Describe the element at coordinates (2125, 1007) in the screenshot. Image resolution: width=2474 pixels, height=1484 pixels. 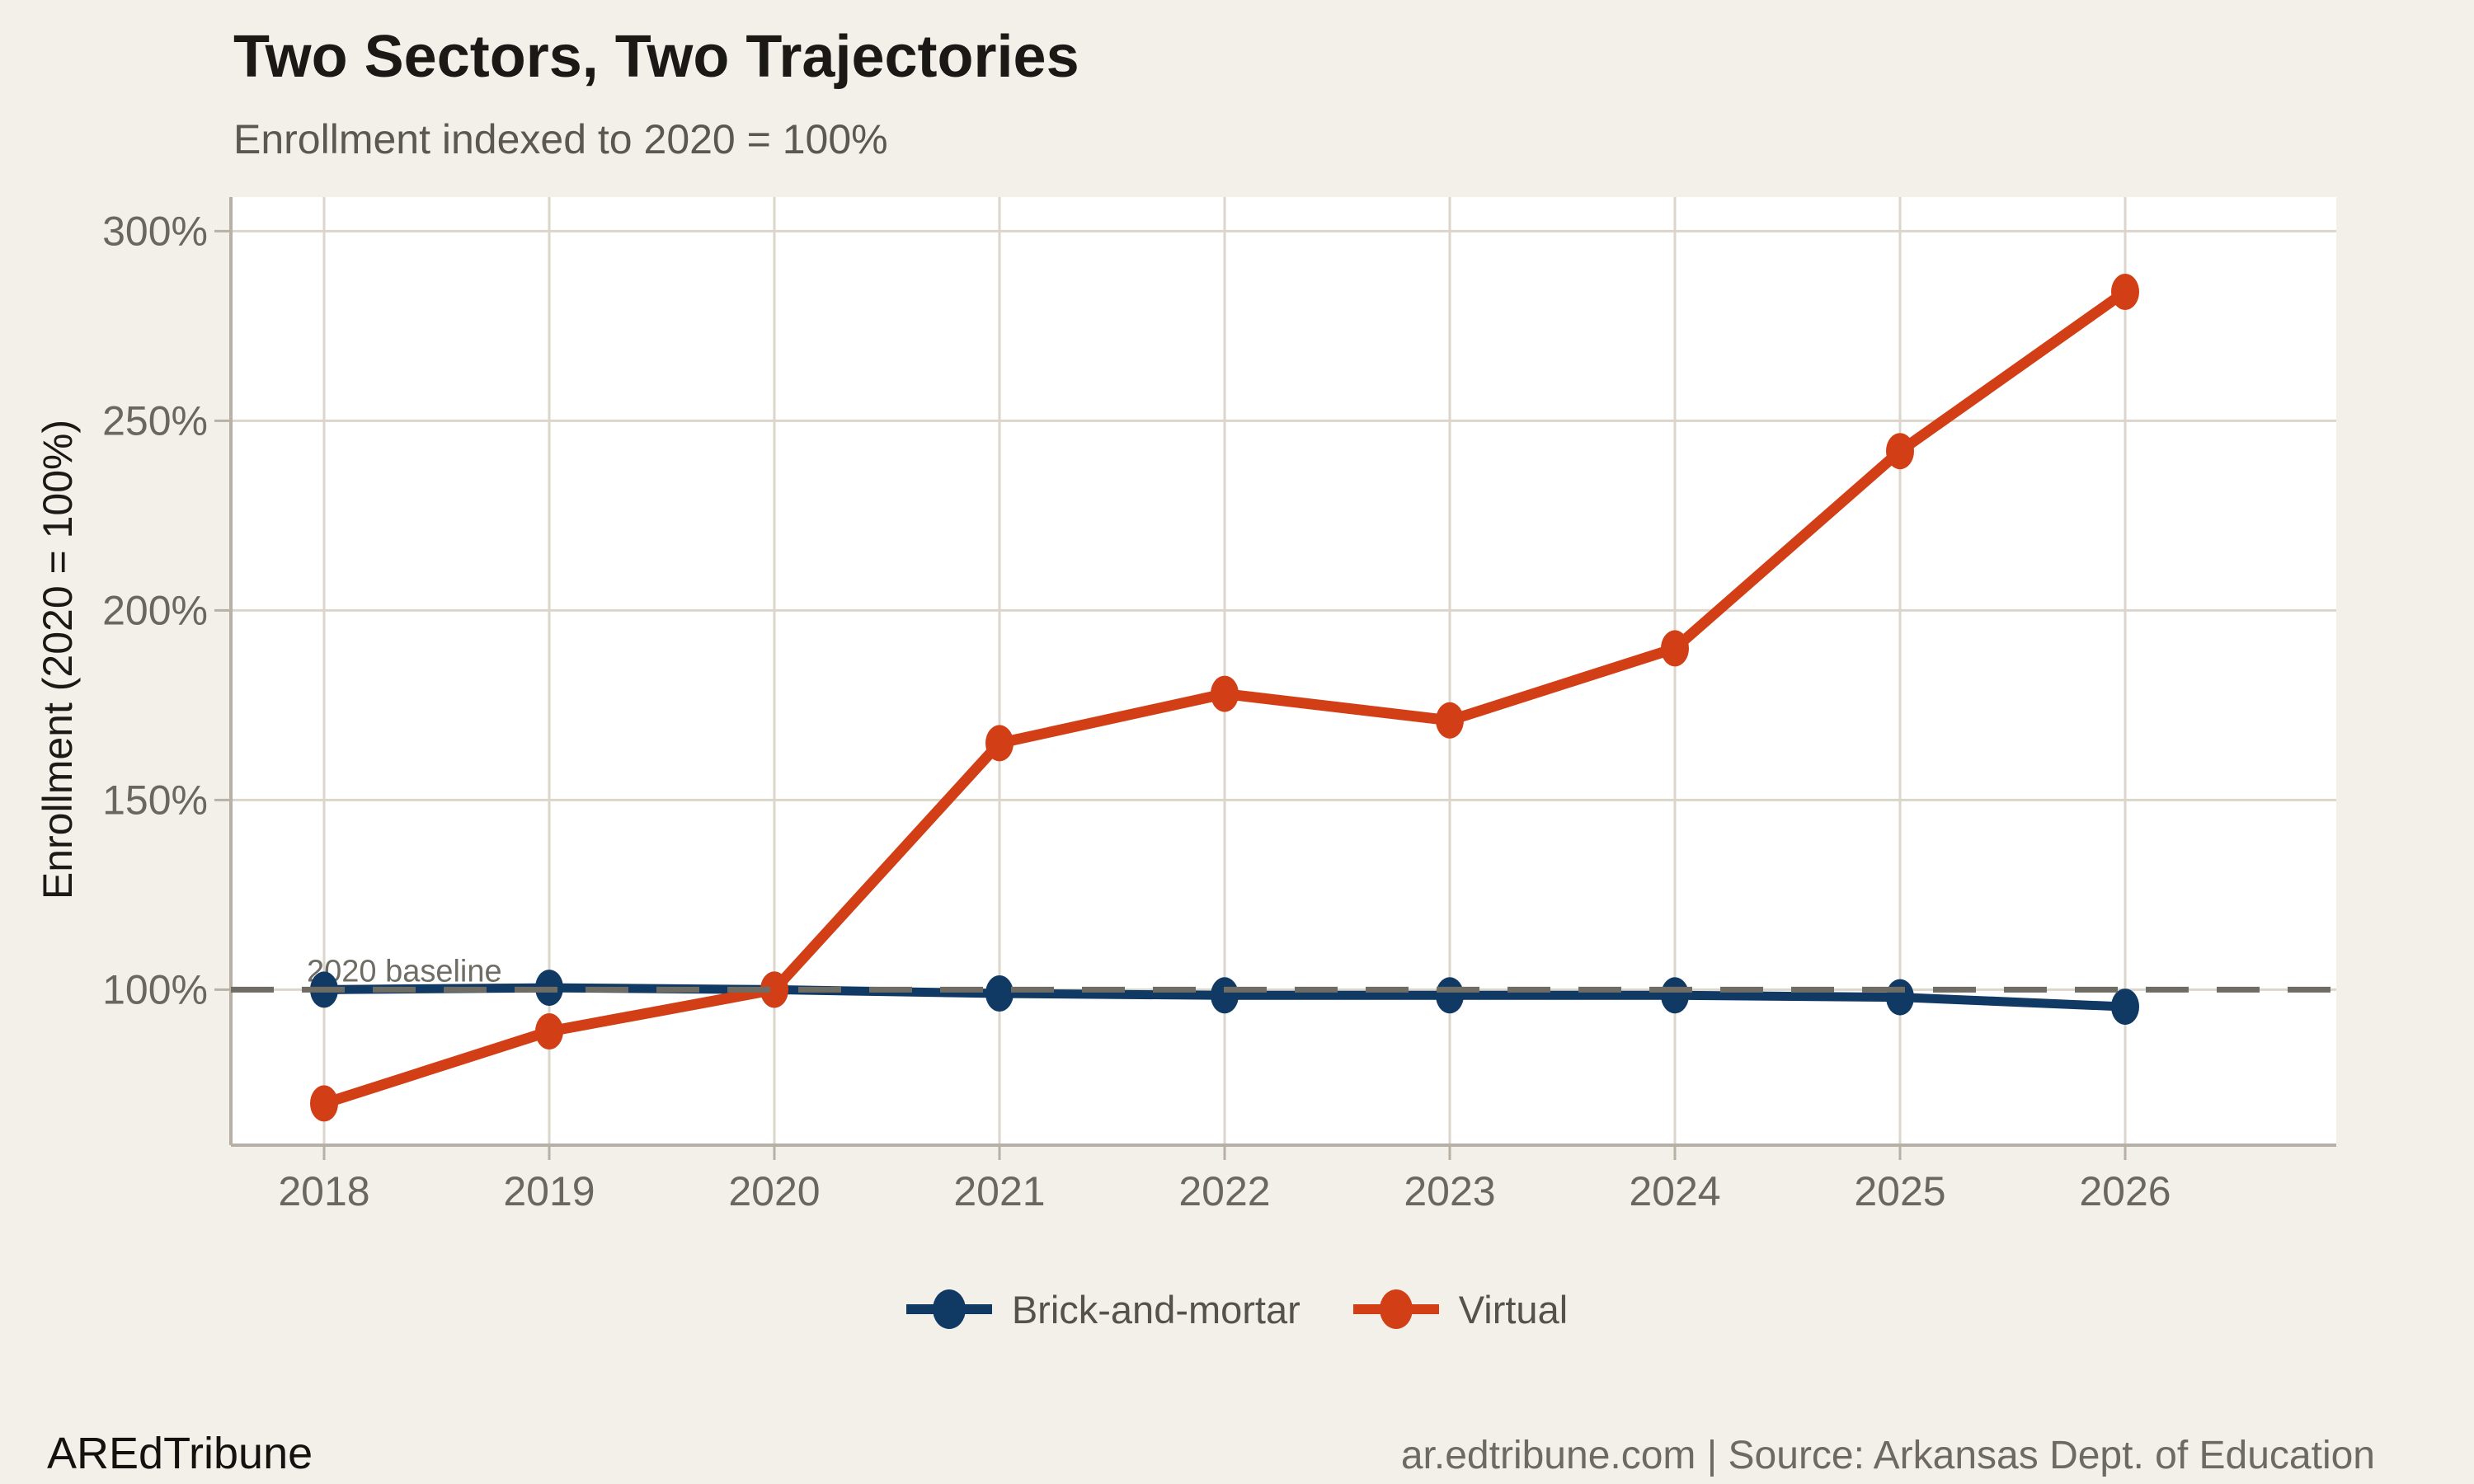
I see `data-point-brick-and-mortar-2026` at that location.